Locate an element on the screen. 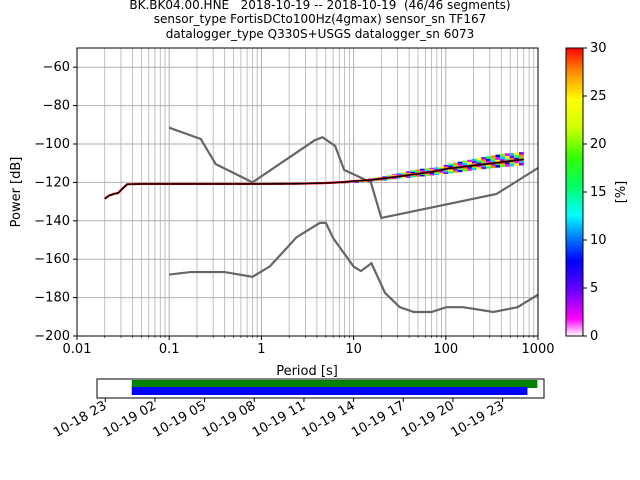  x-axis-label: Period [s] is located at coordinates (307, 371).